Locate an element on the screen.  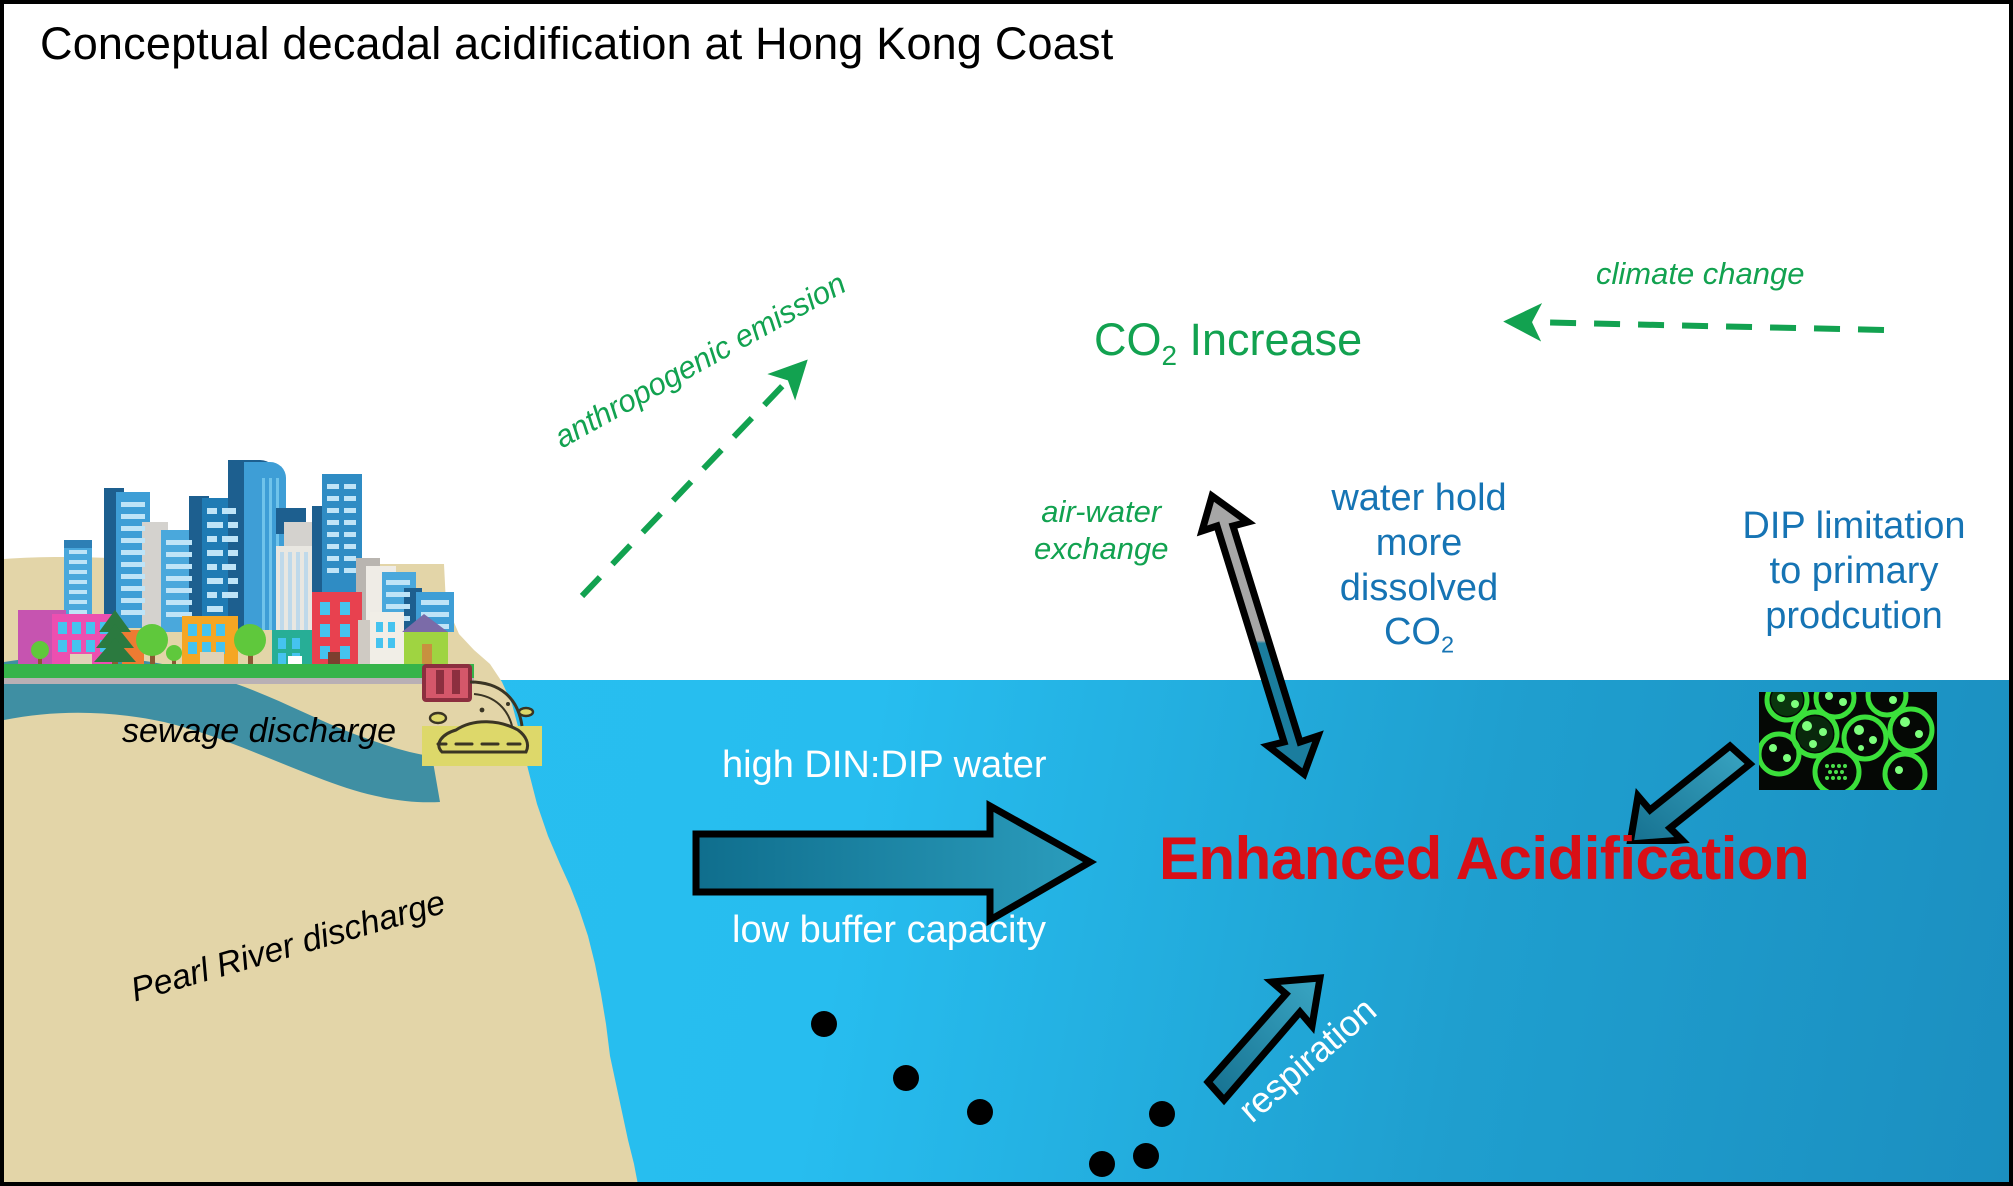
dip-limitation-line2: to primary is located at coordinates (1854, 570).